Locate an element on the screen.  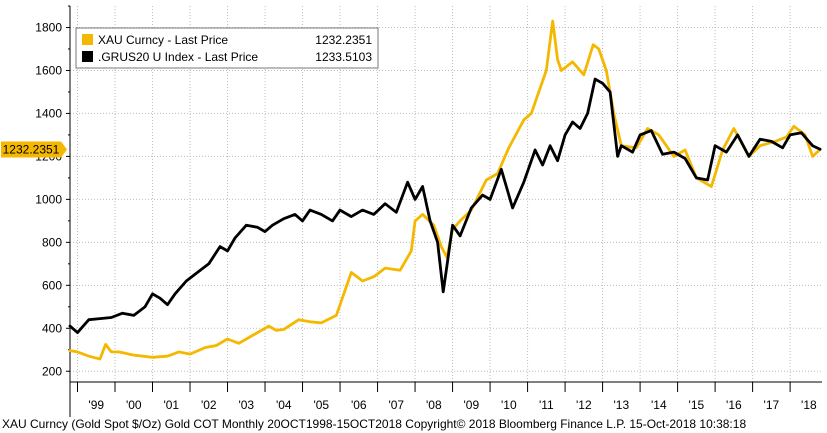
y-tick-label: 1800 is located at coordinates (48, 27).